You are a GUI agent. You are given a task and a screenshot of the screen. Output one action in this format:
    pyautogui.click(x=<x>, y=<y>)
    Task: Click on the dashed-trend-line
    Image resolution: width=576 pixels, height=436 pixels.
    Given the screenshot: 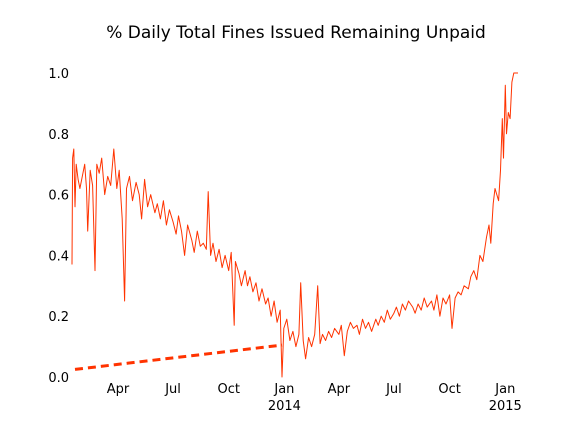 What is the action you would take?
    pyautogui.click(x=178, y=357)
    